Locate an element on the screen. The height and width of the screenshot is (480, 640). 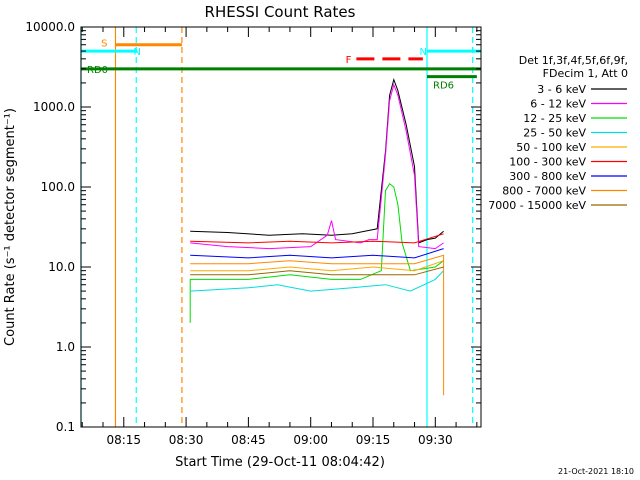
generation-timestamp: 21-Oct-2021 18:10 is located at coordinates (596, 471).